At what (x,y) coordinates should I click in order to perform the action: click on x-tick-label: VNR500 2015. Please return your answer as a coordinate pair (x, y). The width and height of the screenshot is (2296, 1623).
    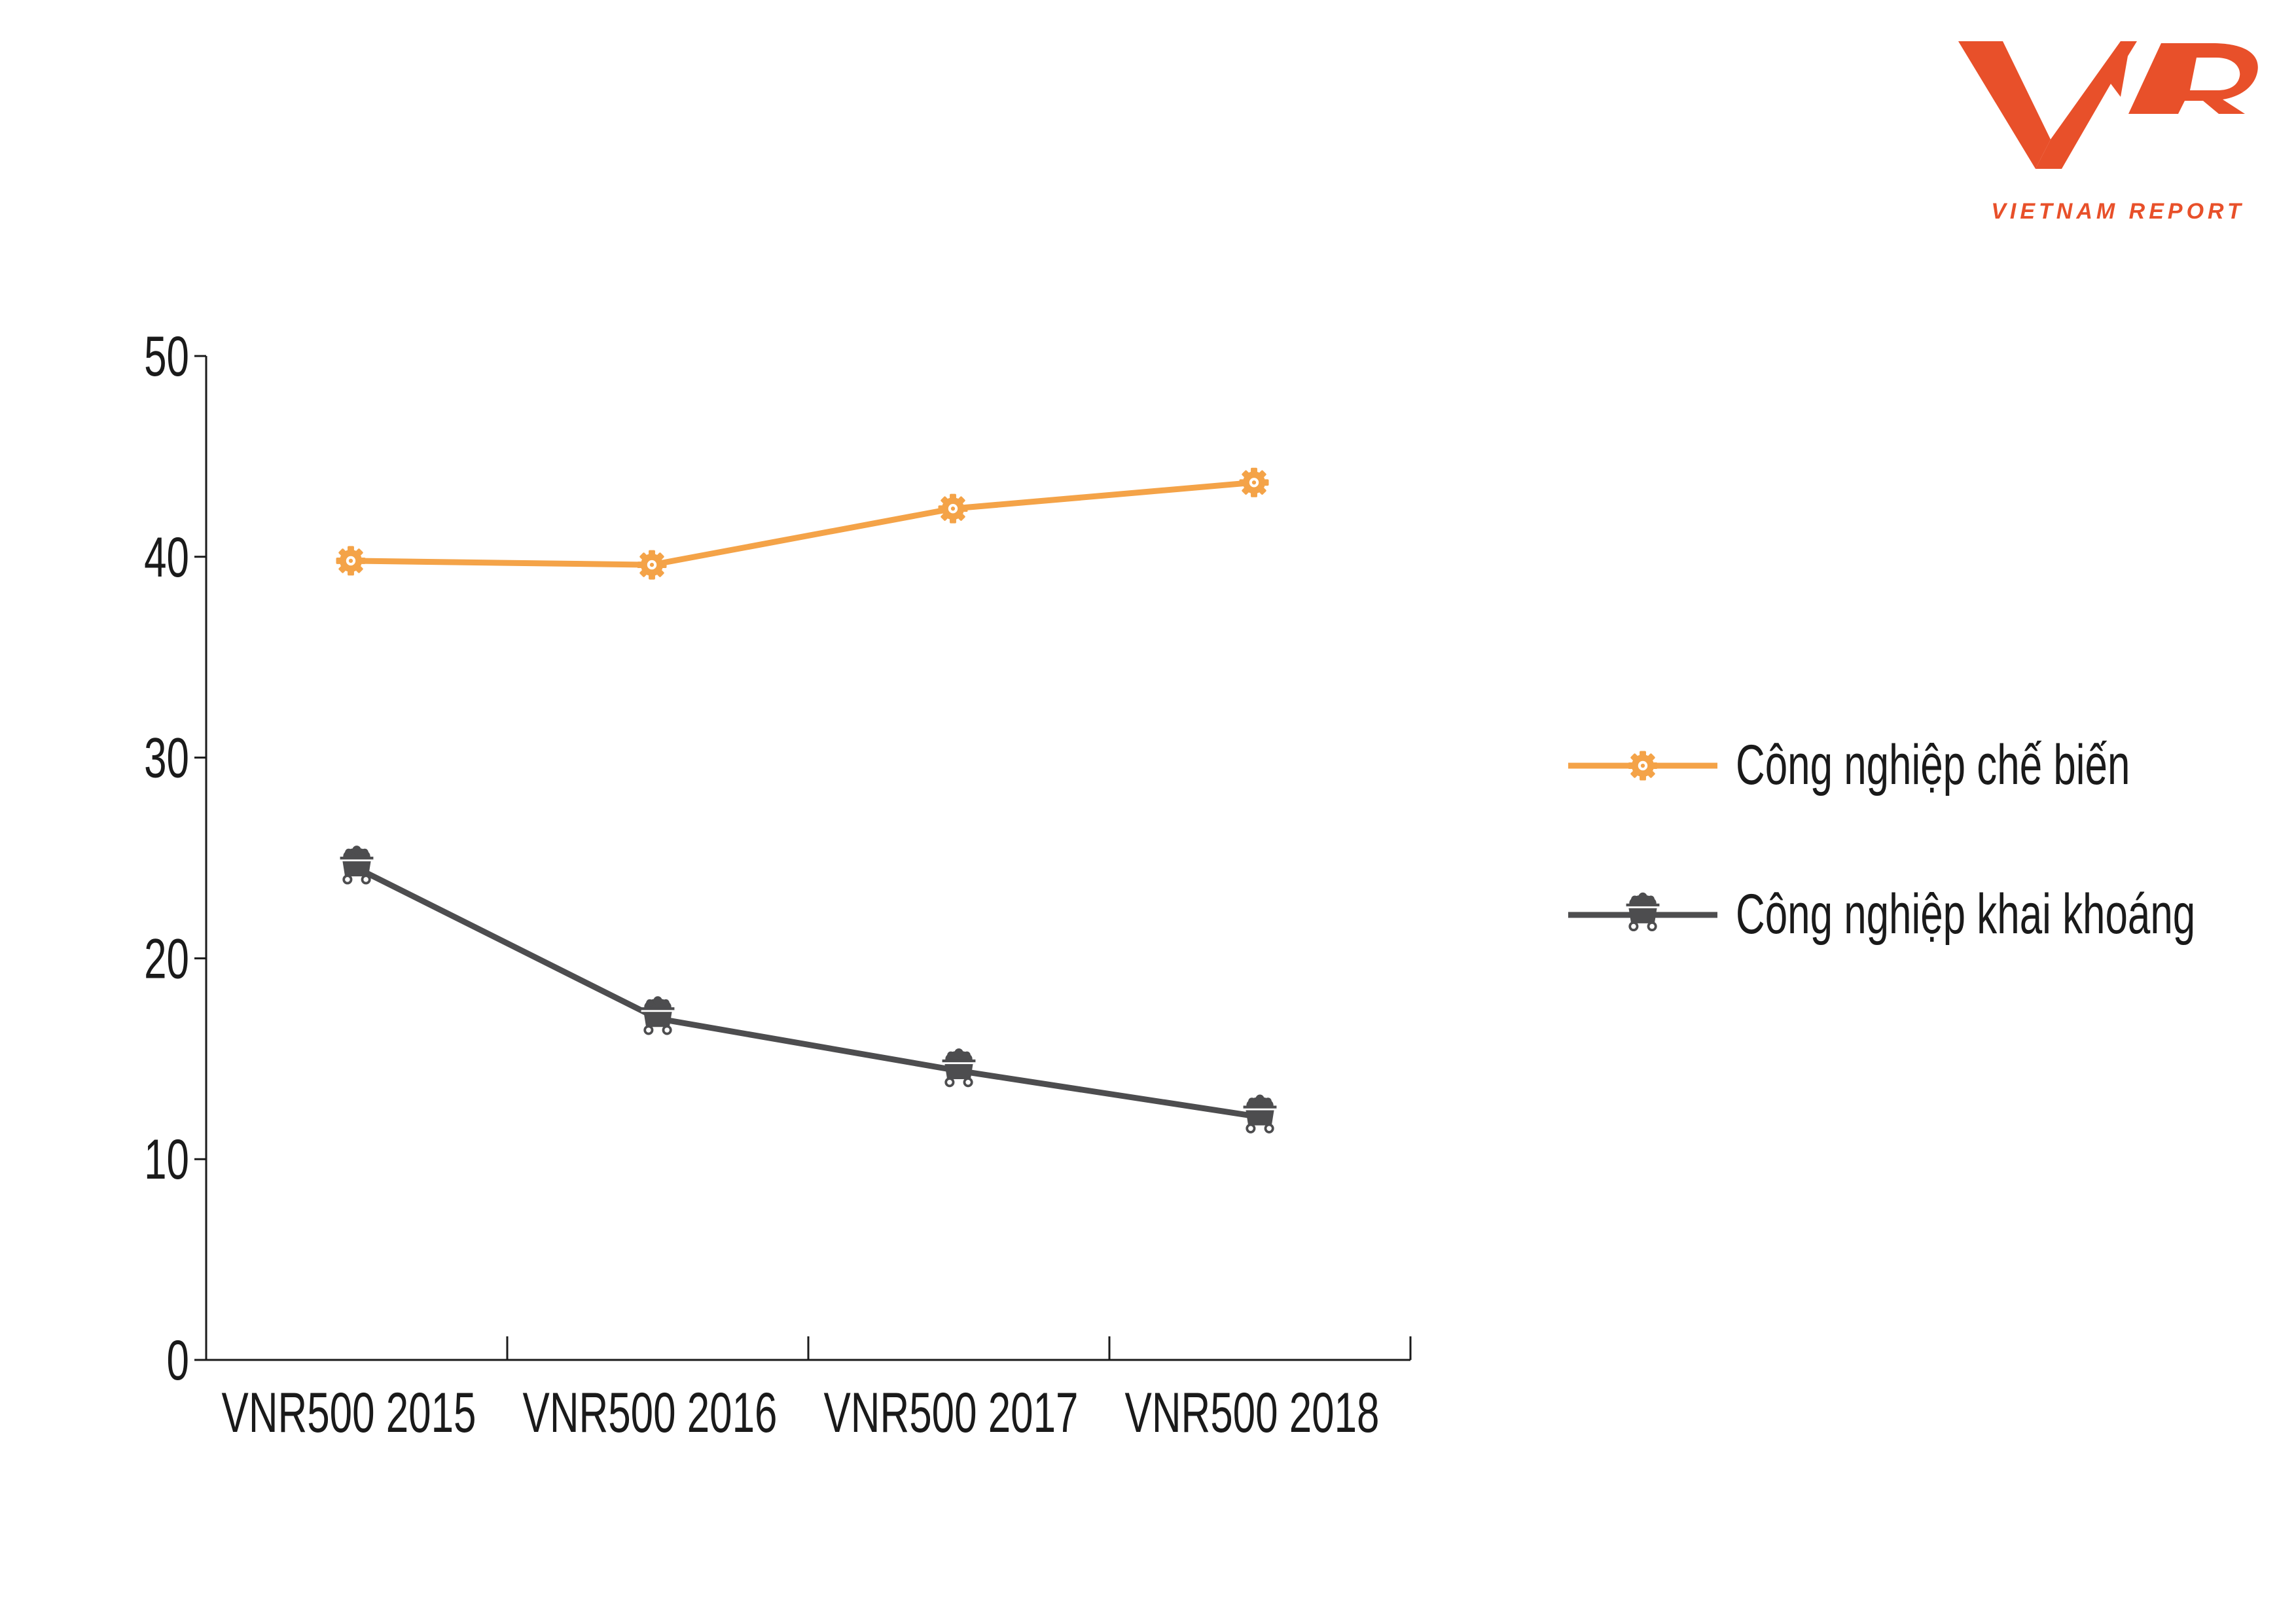
    Looking at the image, I should click on (349, 1412).